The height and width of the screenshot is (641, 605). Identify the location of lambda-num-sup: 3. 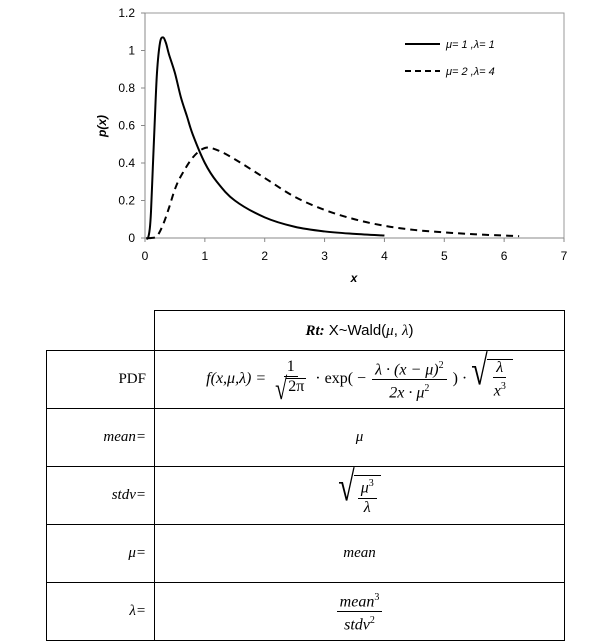
(377, 597).